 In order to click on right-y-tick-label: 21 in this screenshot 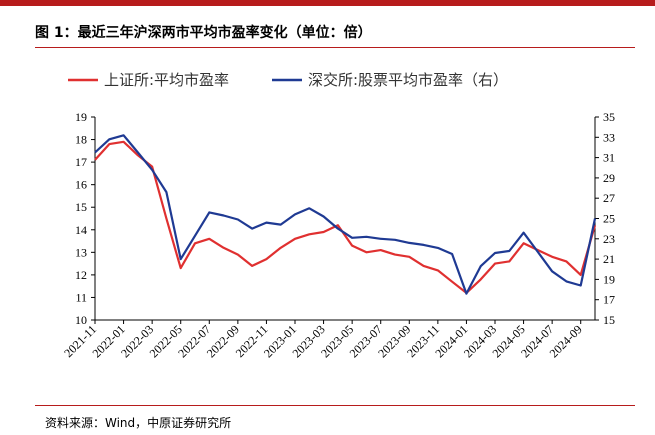, I will do `click(609, 259)`.